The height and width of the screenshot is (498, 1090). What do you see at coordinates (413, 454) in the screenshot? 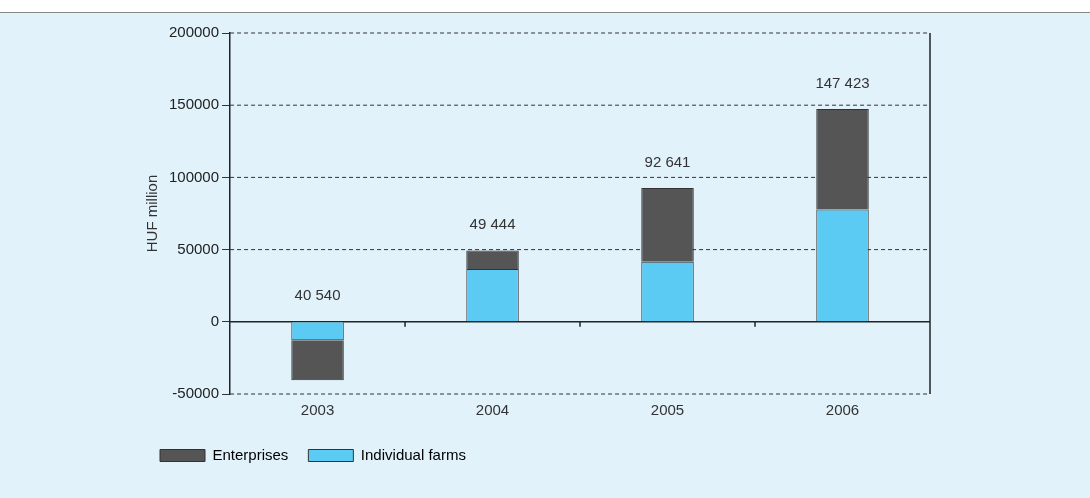
I see `legend-label: Individual farms` at bounding box center [413, 454].